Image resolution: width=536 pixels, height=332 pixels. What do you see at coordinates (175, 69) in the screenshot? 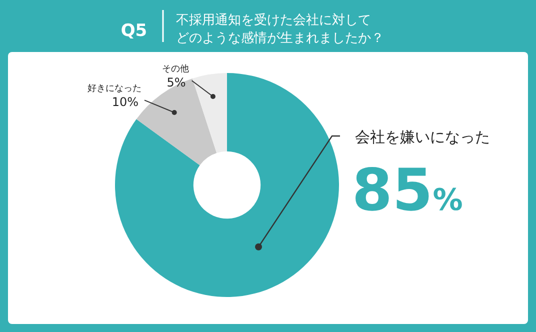
I see `slice-label: その他` at bounding box center [175, 69].